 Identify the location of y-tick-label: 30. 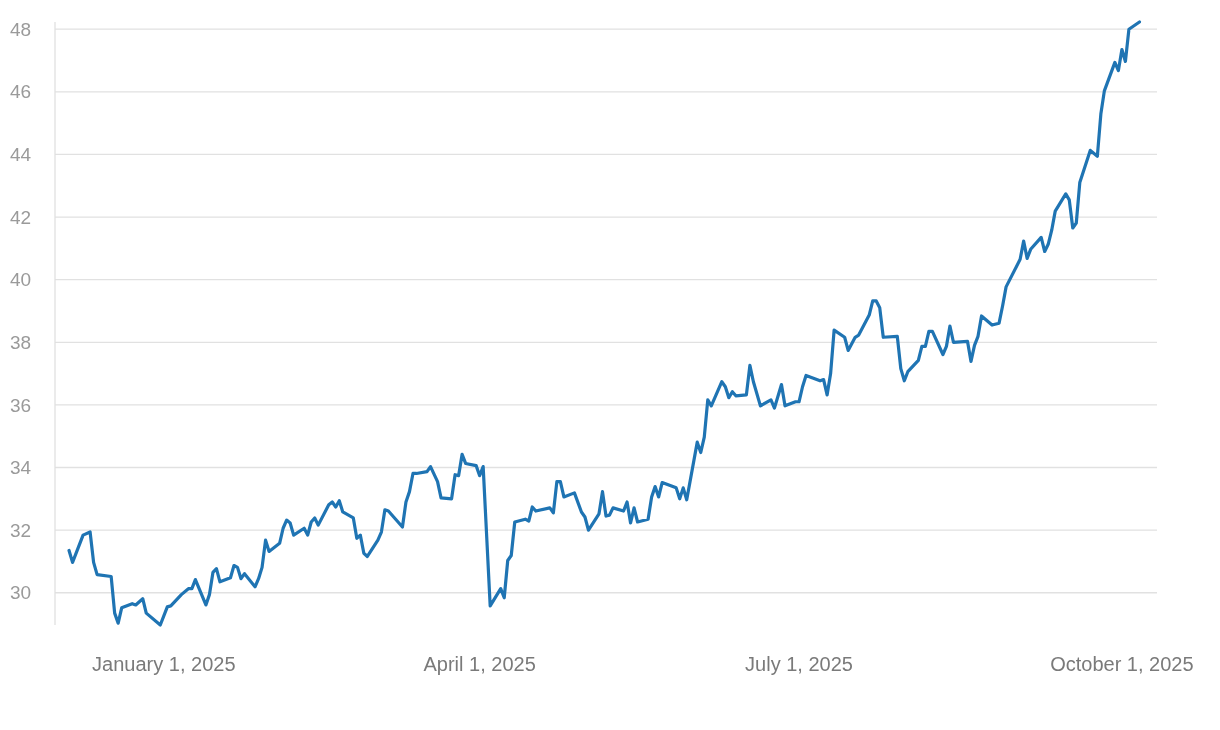
(21, 593).